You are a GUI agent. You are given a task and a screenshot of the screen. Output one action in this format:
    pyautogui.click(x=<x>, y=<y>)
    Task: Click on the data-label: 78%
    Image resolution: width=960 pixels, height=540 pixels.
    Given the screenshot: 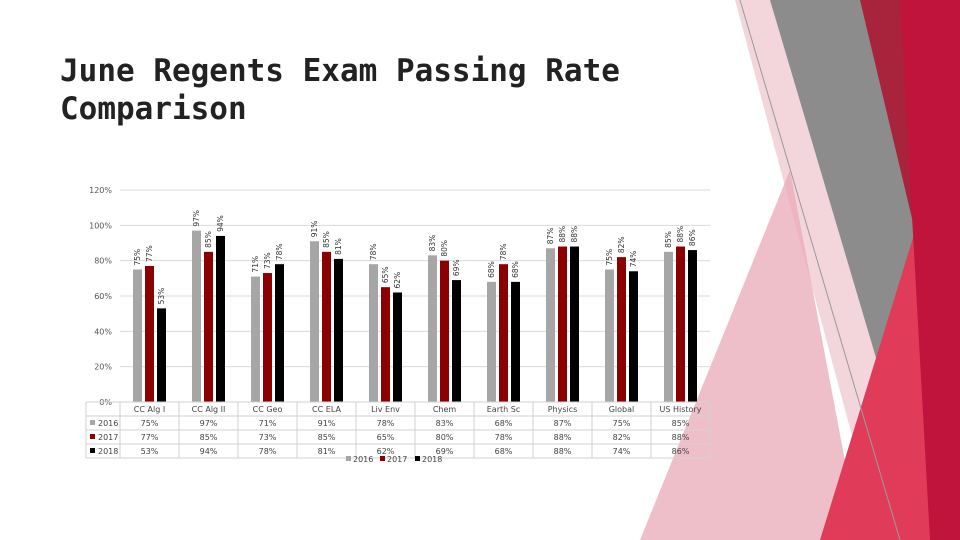 What is the action you would take?
    pyautogui.click(x=373, y=252)
    